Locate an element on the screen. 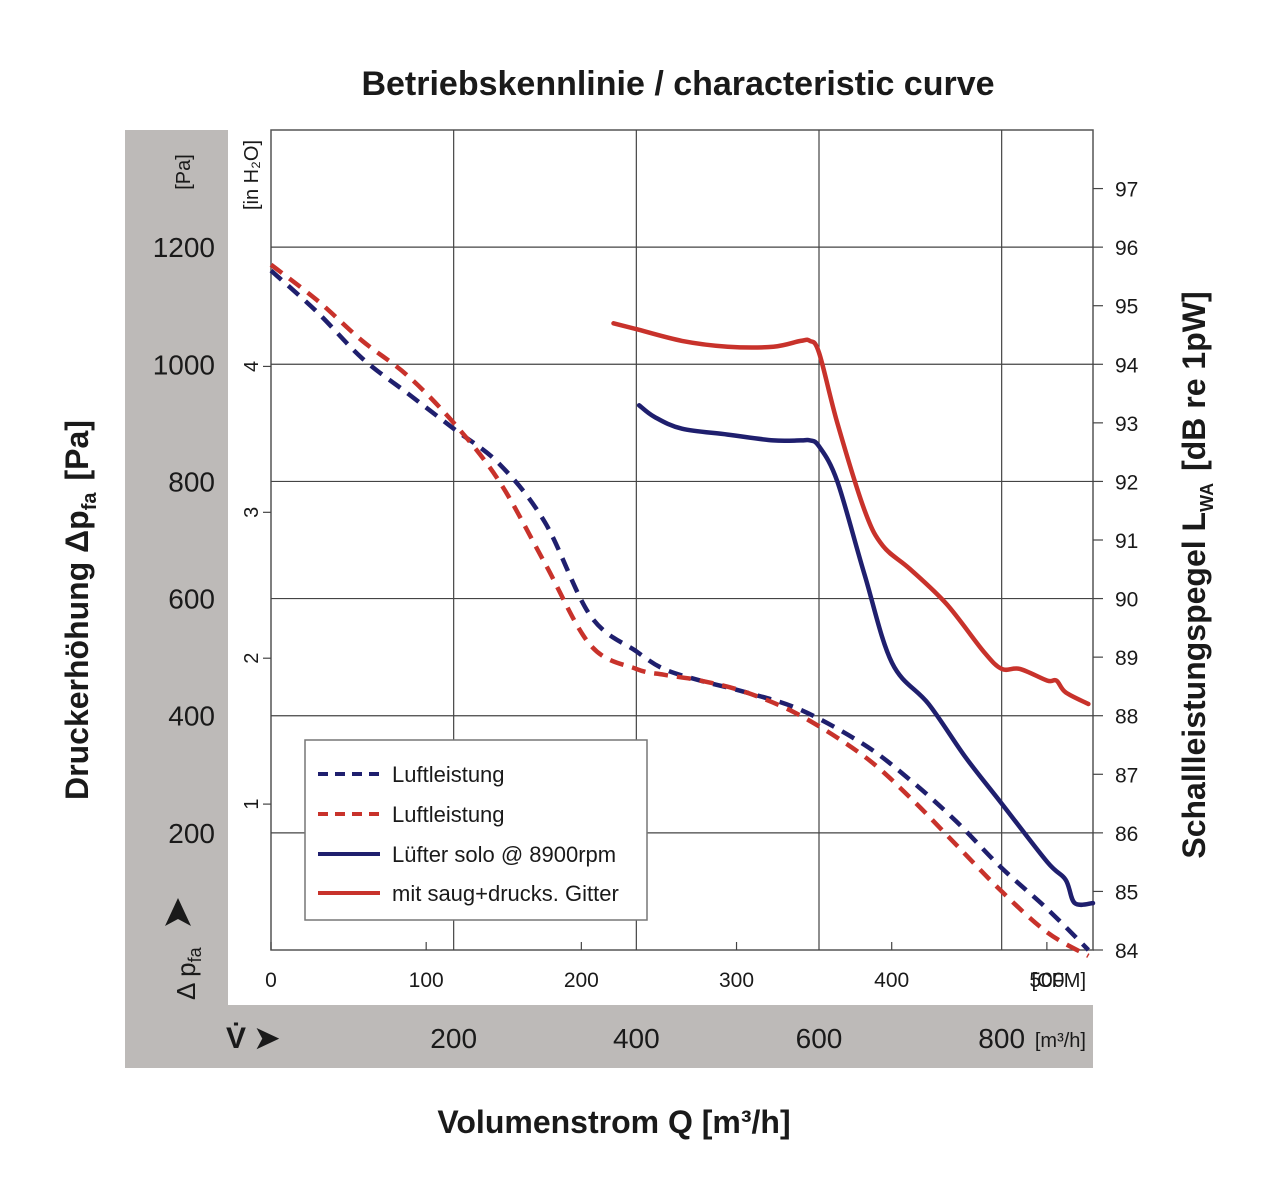 This screenshot has width=1280, height=1190. y2-tick-label: 84 is located at coordinates (1127, 951).